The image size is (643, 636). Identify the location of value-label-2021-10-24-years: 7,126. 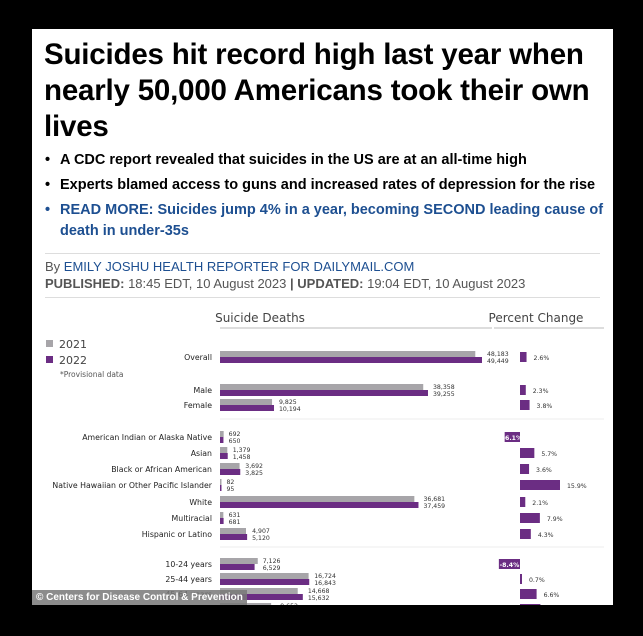
(272, 561).